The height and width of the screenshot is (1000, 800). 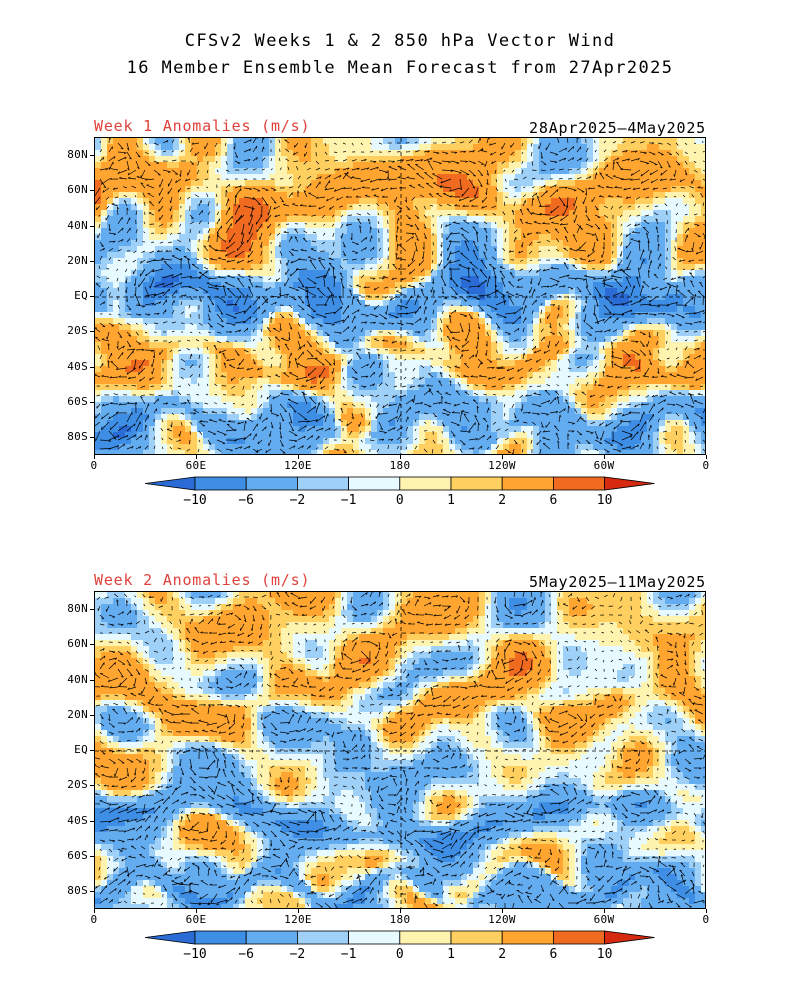 What do you see at coordinates (617, 582) in the screenshot?
I see `date-range-week2: 5May2025—11May2025` at bounding box center [617, 582].